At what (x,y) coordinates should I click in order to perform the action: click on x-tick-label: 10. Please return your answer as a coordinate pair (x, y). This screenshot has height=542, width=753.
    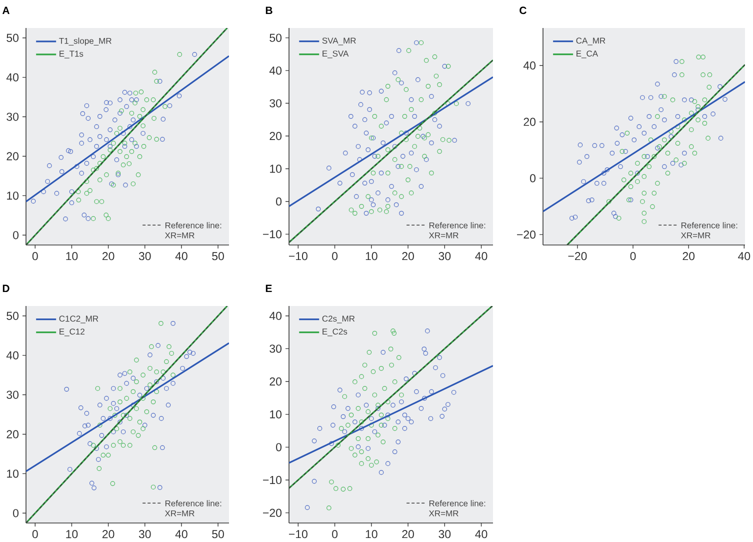
    Looking at the image, I should click on (372, 256).